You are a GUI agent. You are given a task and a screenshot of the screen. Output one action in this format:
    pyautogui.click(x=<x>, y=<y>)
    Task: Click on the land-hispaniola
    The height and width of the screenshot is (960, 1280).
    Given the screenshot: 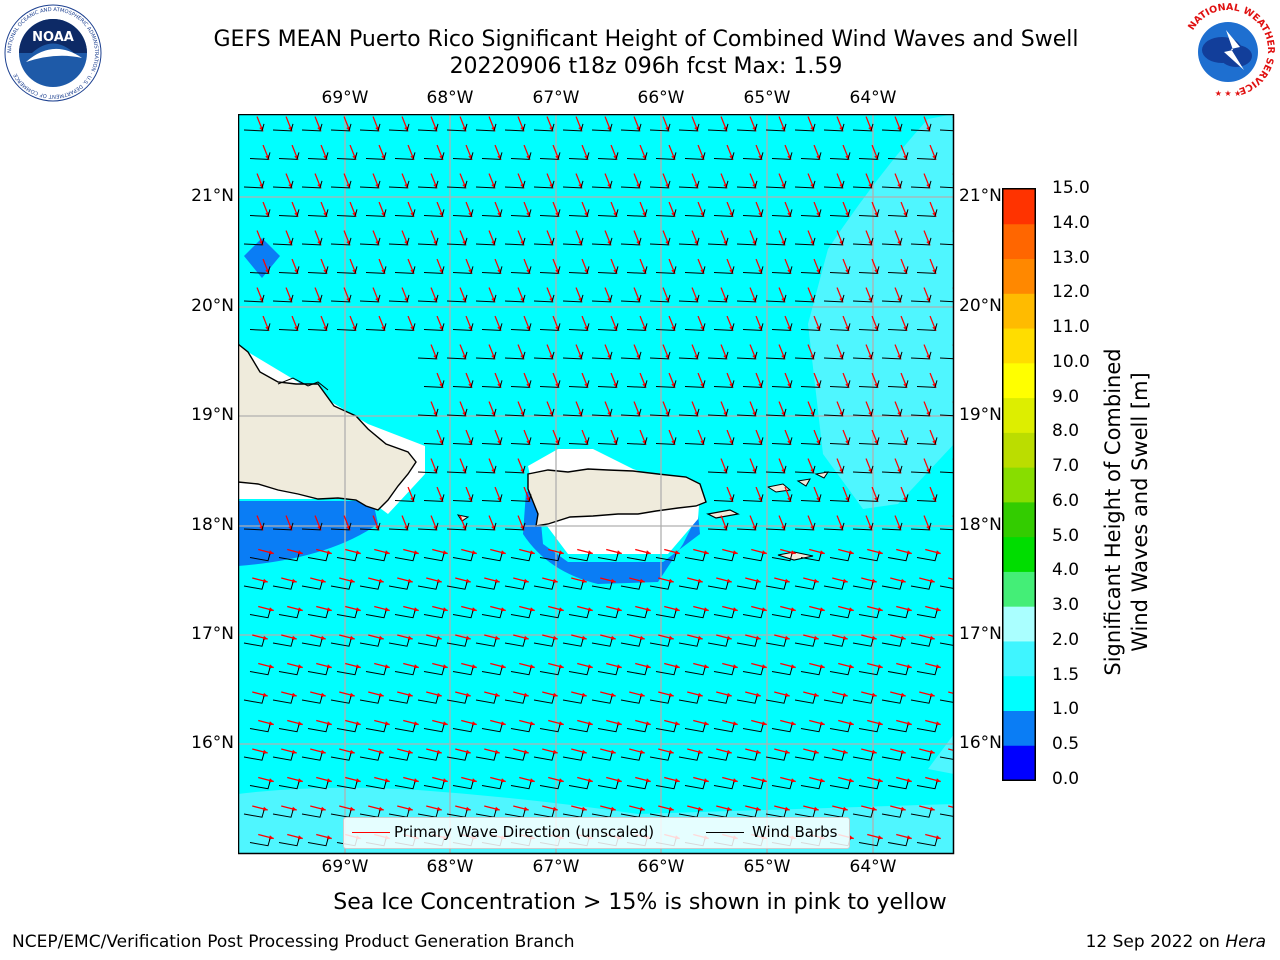 What is the action you would take?
    pyautogui.click(x=327, y=427)
    